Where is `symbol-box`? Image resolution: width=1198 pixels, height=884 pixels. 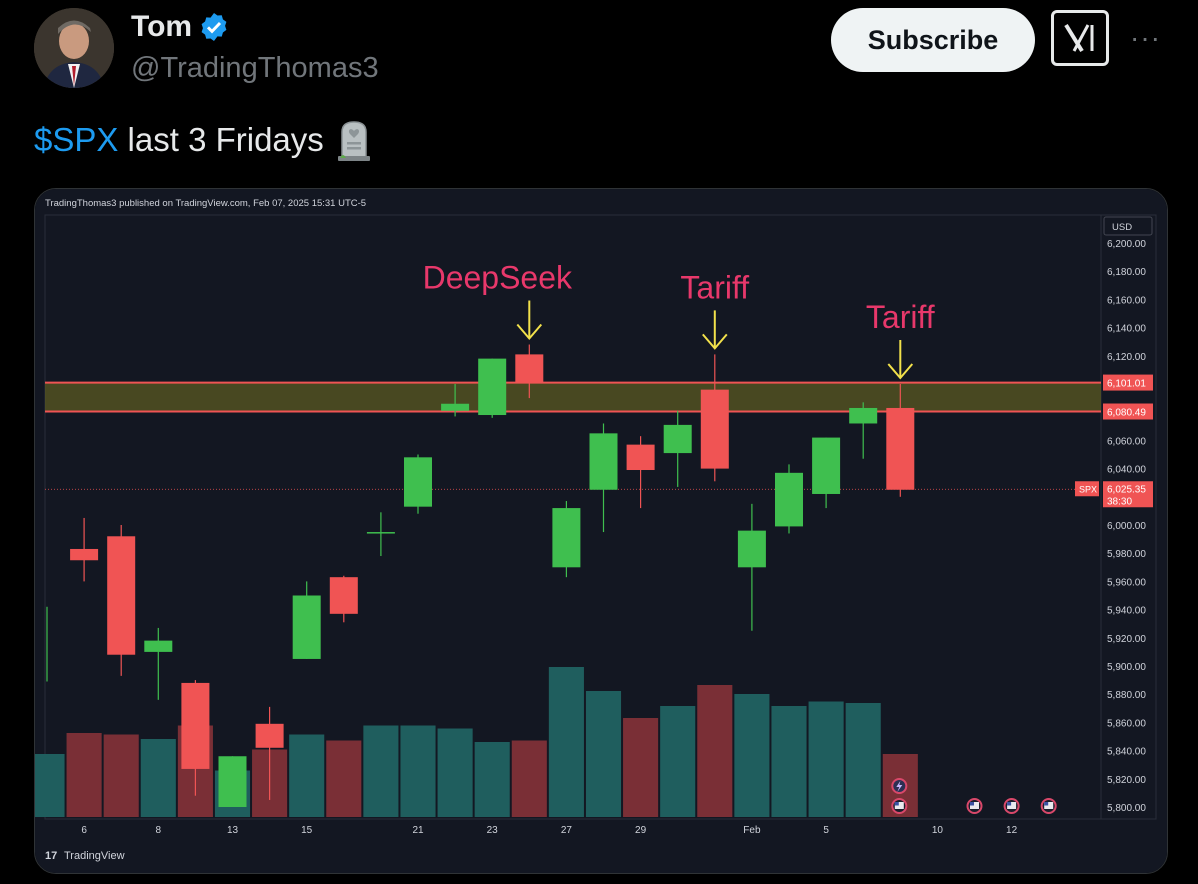
symbol-box is located at coordinates (1087, 489).